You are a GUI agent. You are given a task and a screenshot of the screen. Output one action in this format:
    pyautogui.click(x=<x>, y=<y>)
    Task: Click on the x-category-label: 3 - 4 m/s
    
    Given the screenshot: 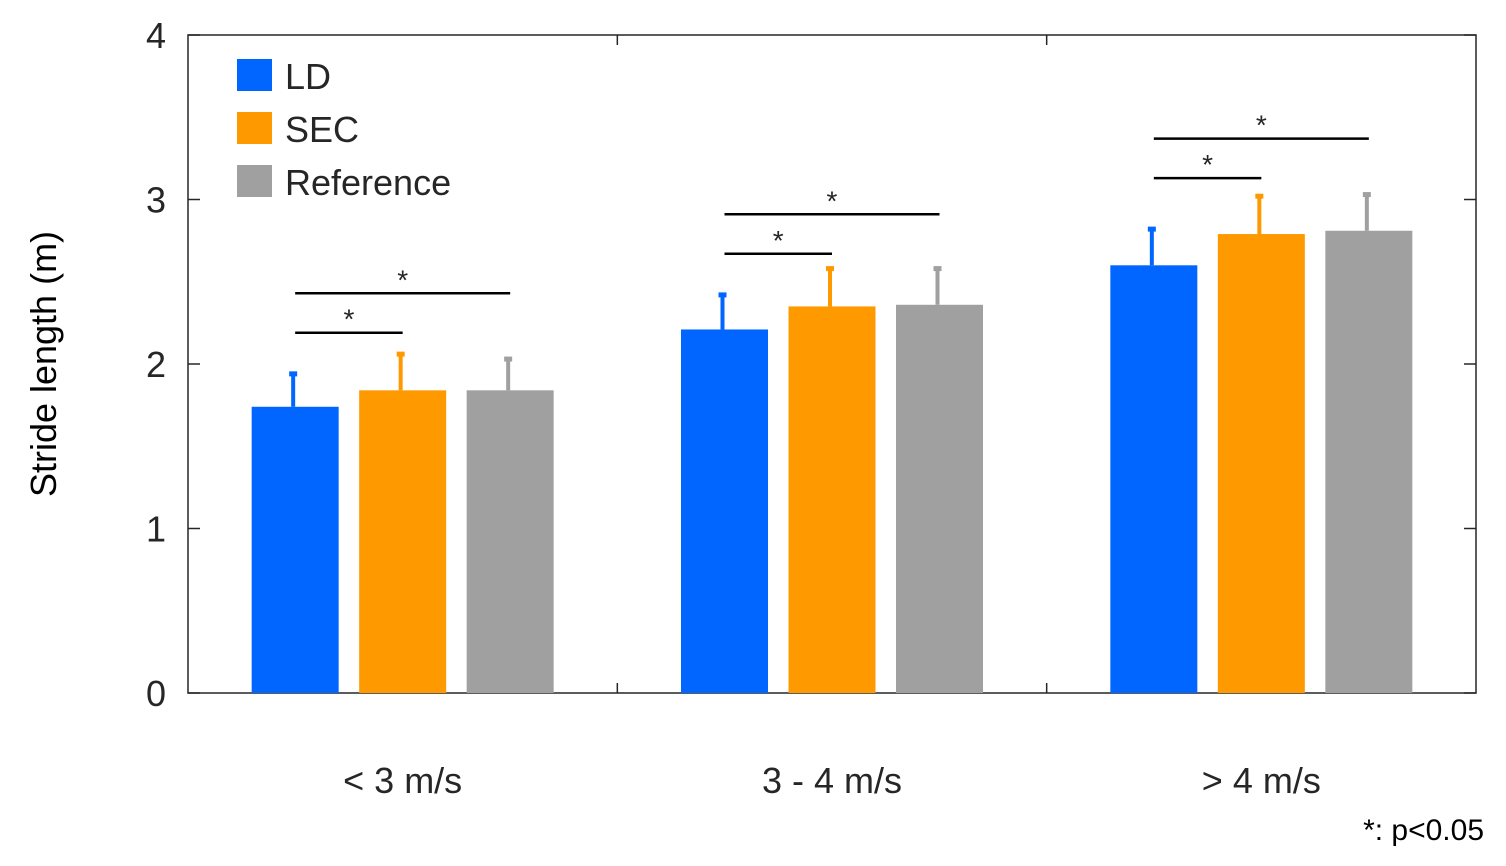 What is the action you would take?
    pyautogui.click(x=832, y=780)
    